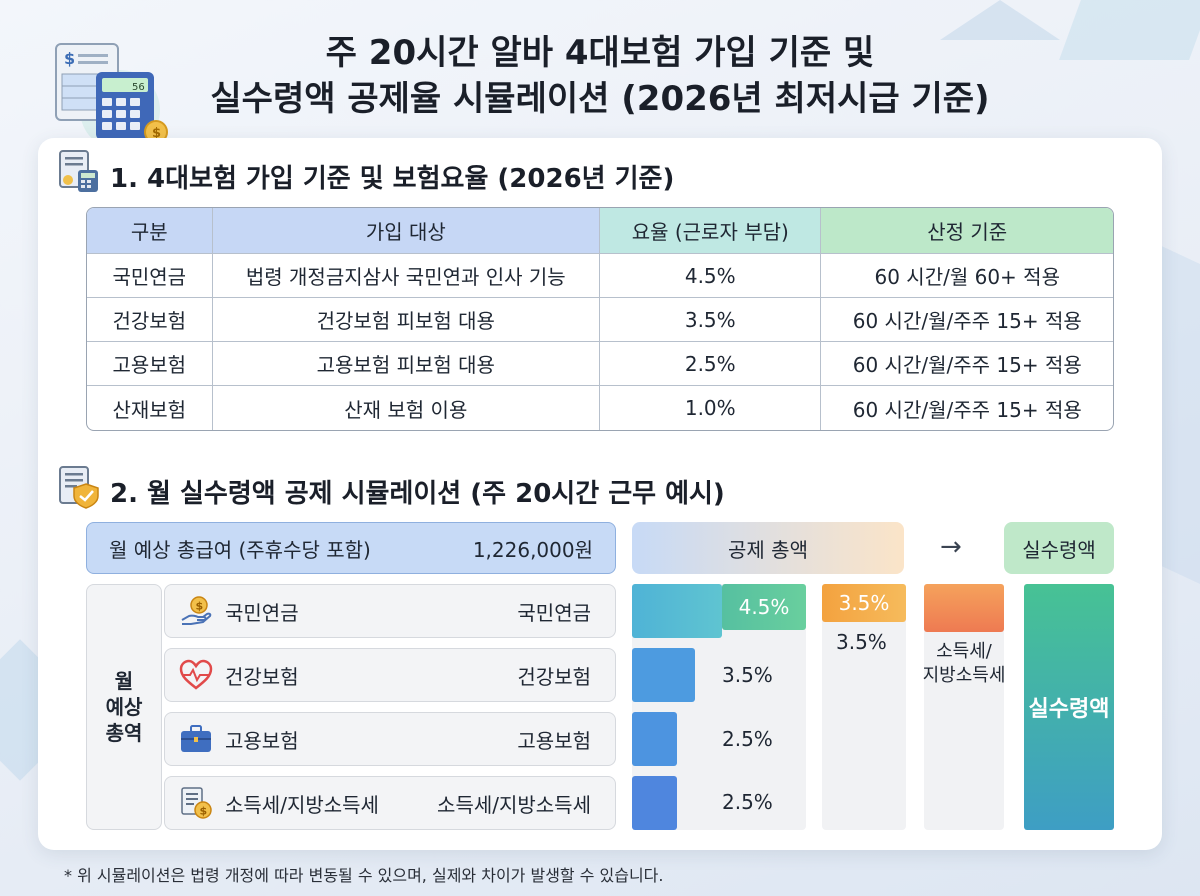 The height and width of the screenshot is (896, 1200). Describe the element at coordinates (196, 674) in the screenshot. I see `heart-pulse-icon` at that location.